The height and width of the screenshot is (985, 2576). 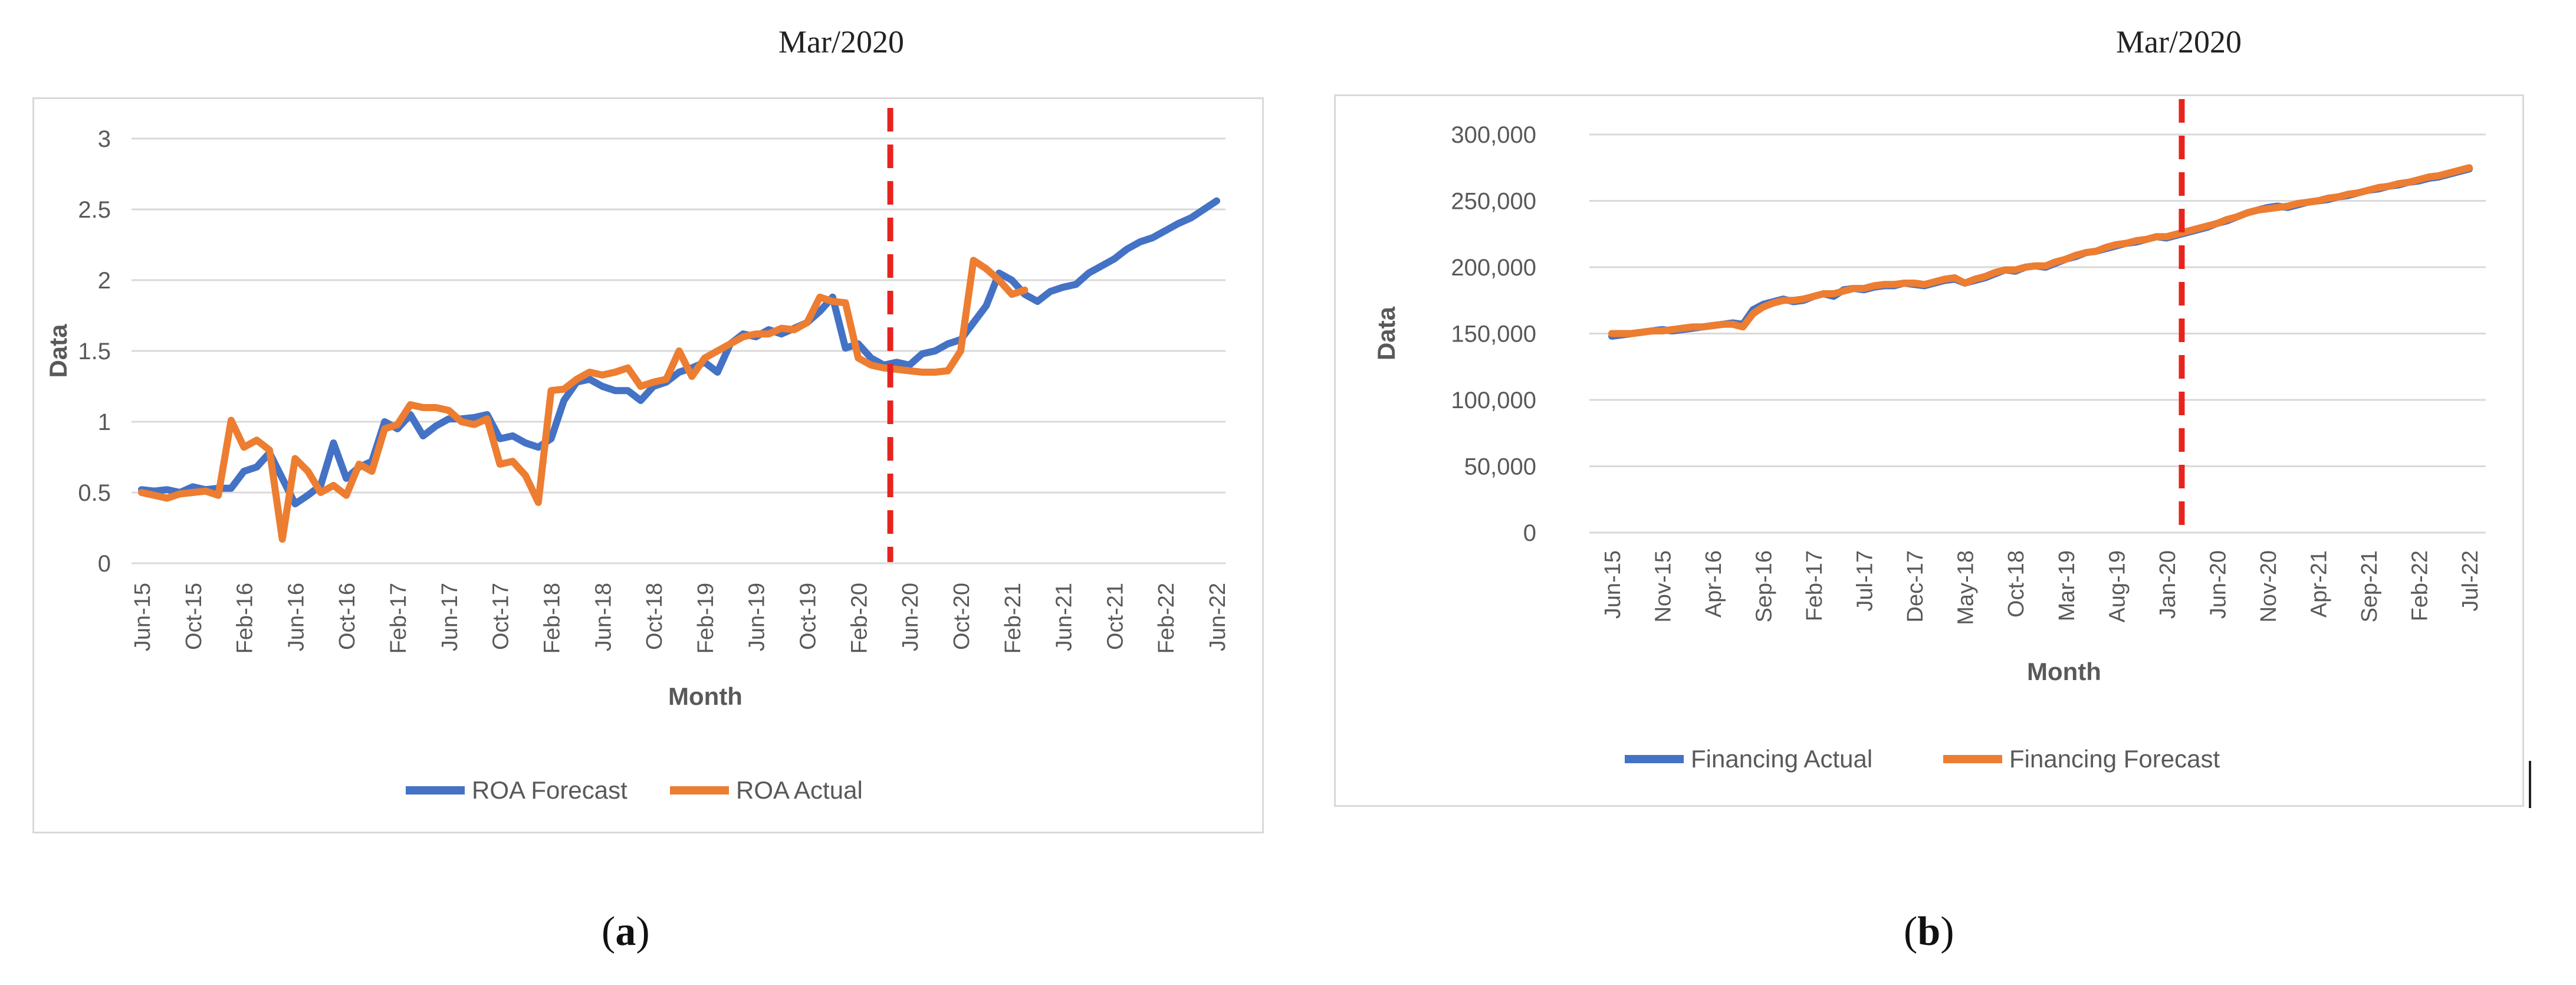 I want to click on event-label-a: Mar/2020, so click(x=841, y=42).